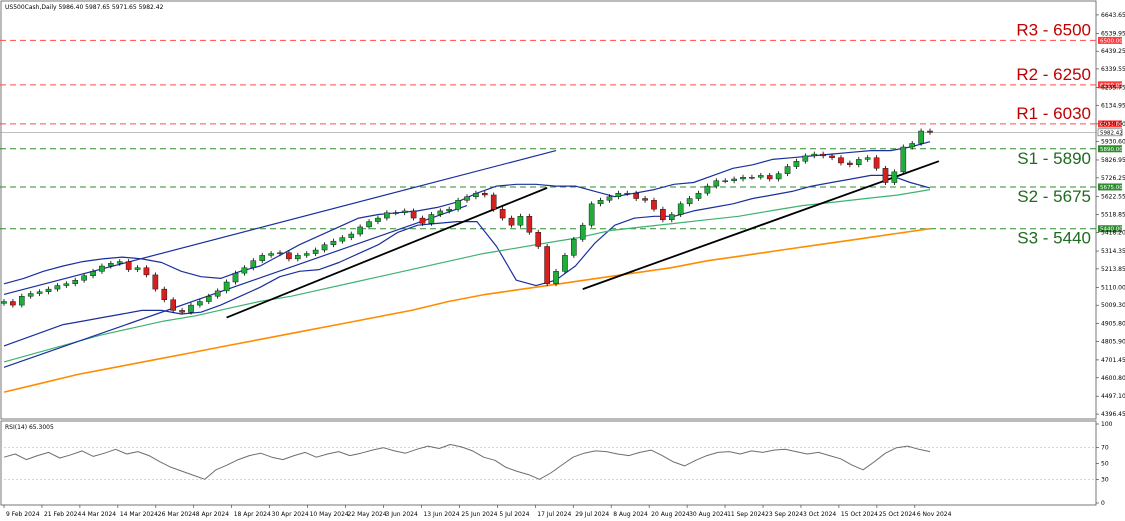 Image resolution: width=1125 pixels, height=521 pixels. Describe the element at coordinates (746, 514) in the screenshot. I see `date-tick-label: 11 Sep 2024` at that location.